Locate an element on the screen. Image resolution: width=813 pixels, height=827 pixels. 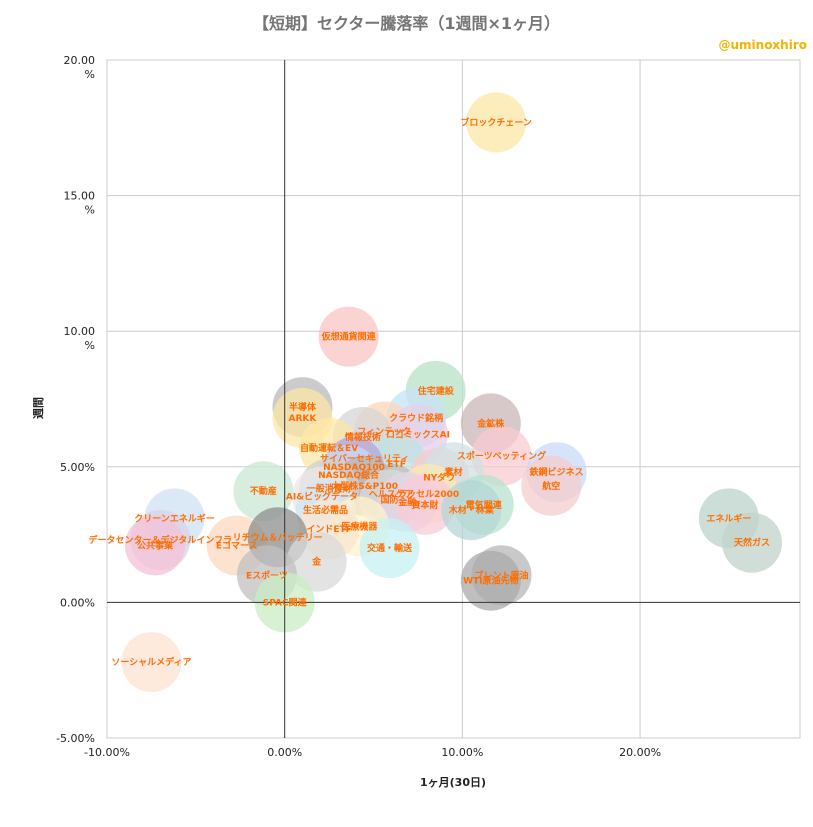
y-axis-label: 週間 is located at coordinates (38, 408).